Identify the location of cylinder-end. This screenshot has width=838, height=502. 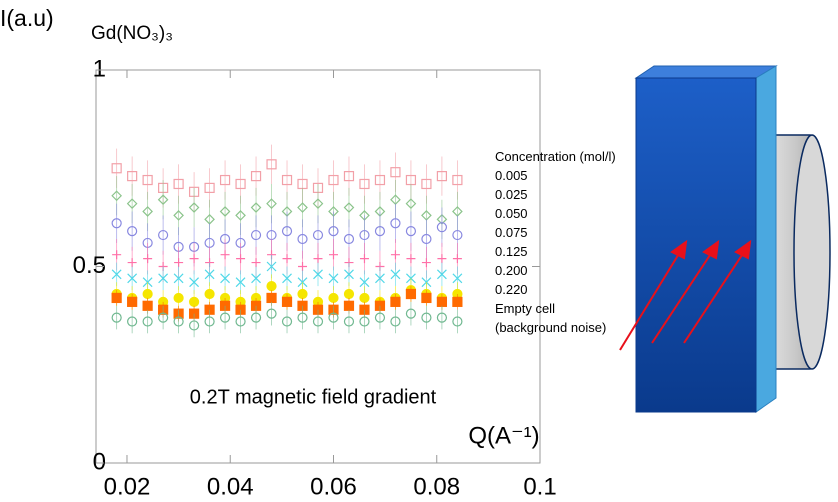
(812, 252).